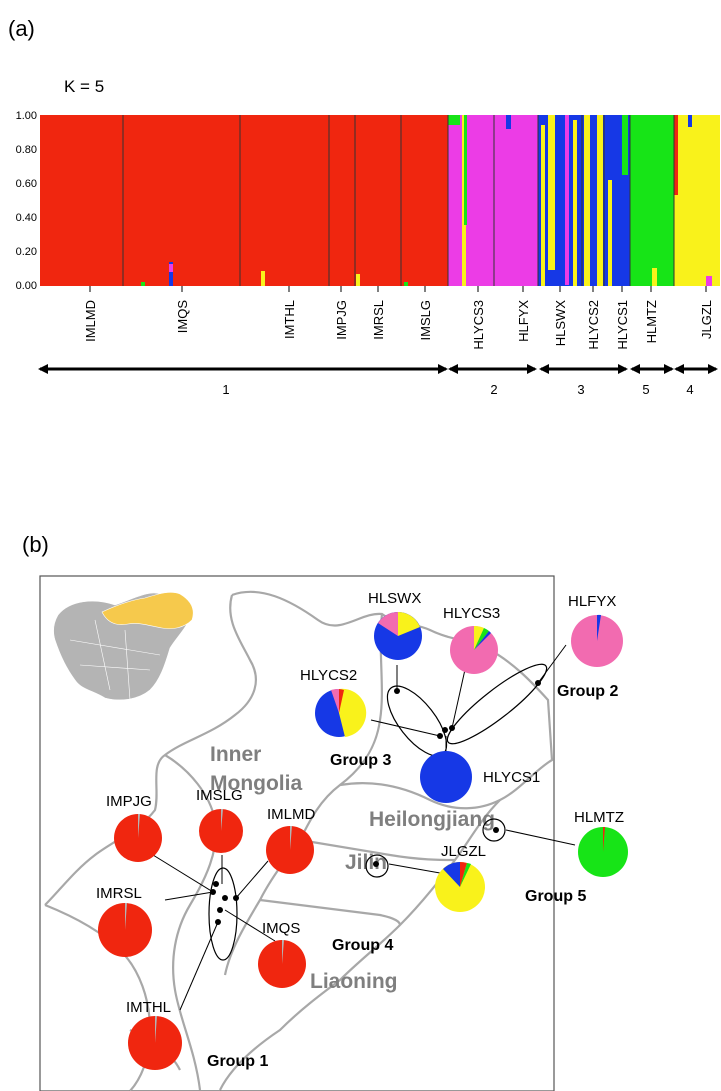 This screenshot has height=1091, width=721. What do you see at coordinates (290, 849) in the screenshot?
I see `pie-imlmd` at bounding box center [290, 849].